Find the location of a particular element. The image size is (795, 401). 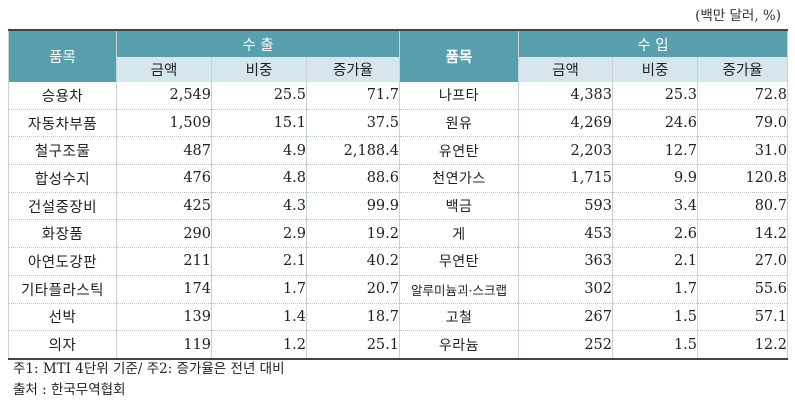

import-amount: 4,269 is located at coordinates (565, 123).